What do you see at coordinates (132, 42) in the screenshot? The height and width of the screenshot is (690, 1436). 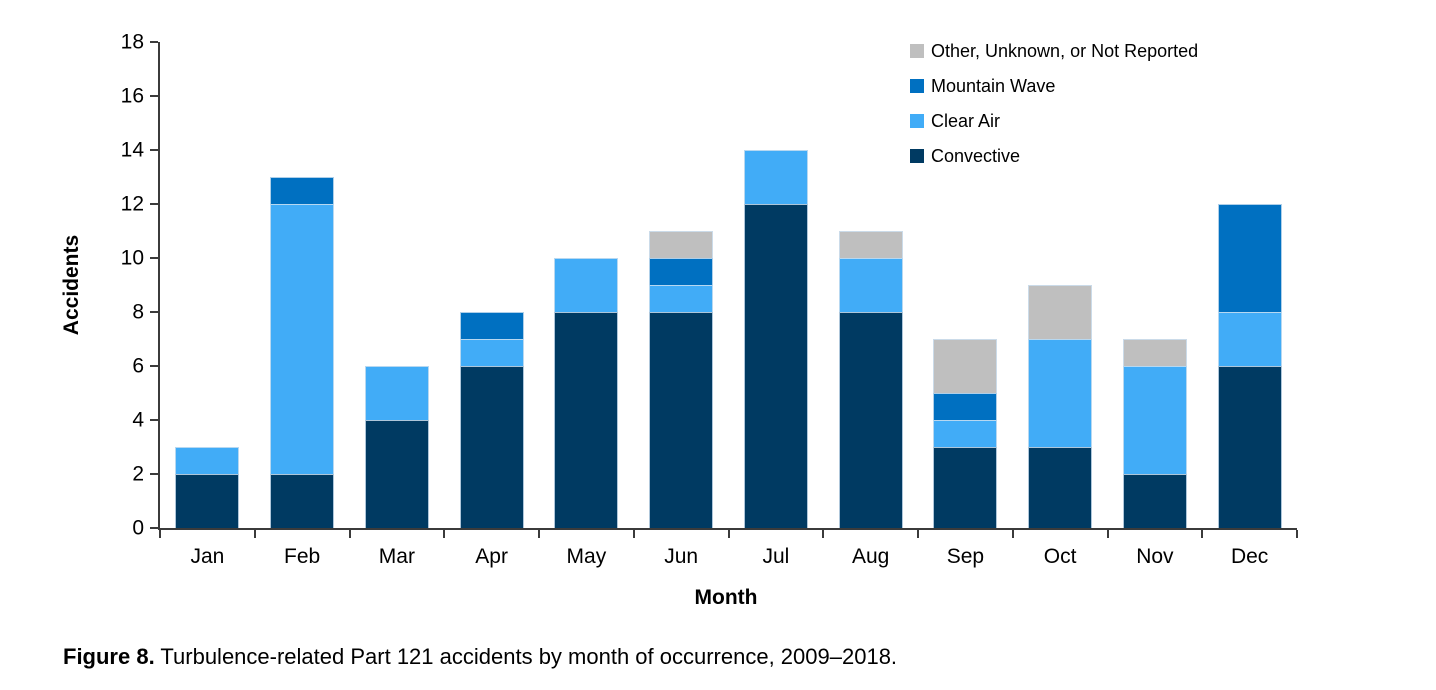 I see `y-tick-label: 18` at bounding box center [132, 42].